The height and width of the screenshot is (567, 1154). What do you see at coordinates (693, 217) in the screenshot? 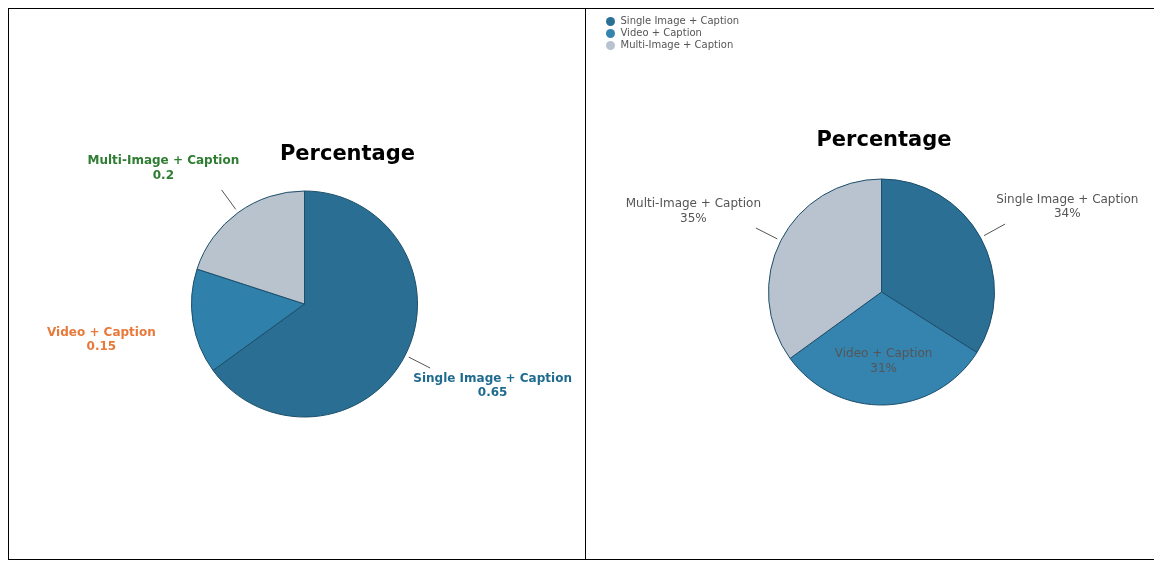
I see `data-label: 35%` at bounding box center [693, 217].